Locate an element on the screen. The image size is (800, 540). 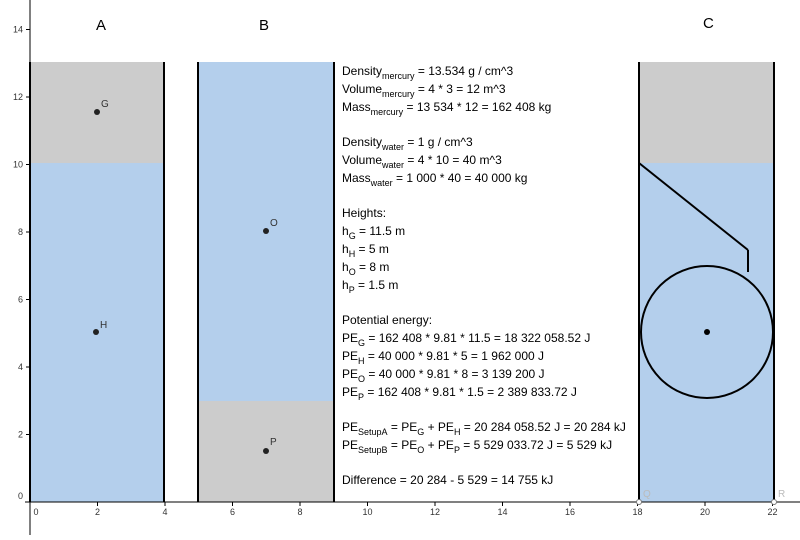
water-volume-text: Volumewater = 4 * 10 = 40 m^3 is located at coordinates (422, 161).